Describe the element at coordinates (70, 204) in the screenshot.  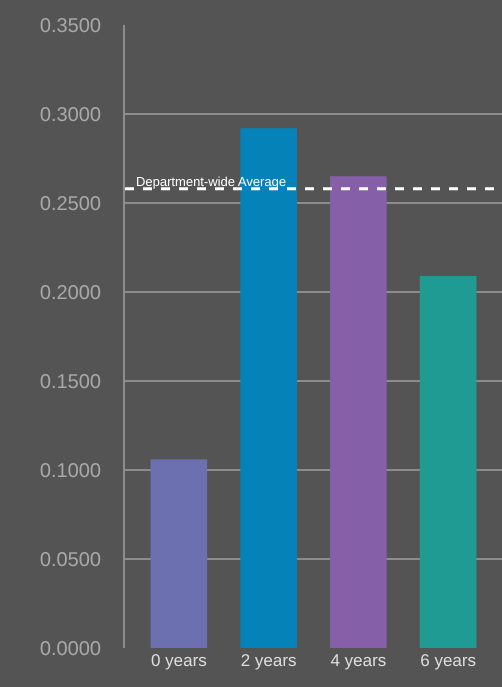
I see `y-tick-label: 0.2500` at that location.